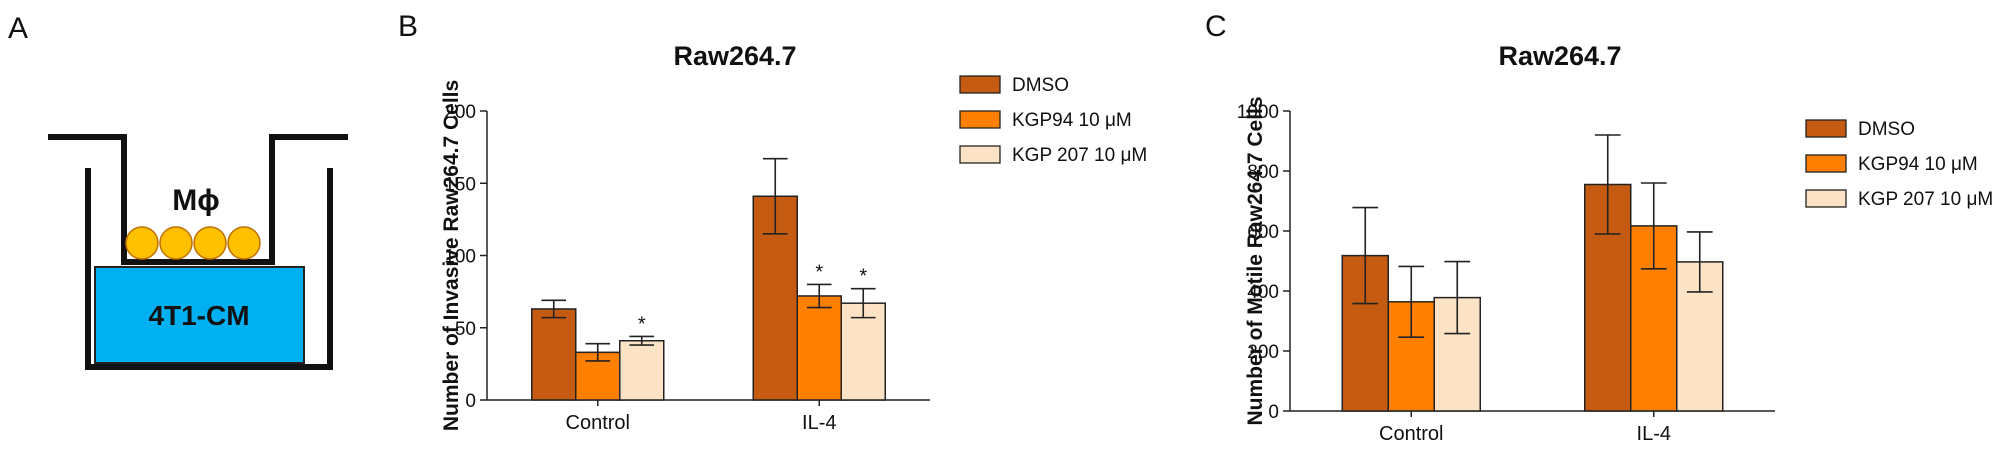 This screenshot has height=461, width=2000. What do you see at coordinates (1263, 292) in the screenshot?
I see `y-tick-label: 400` at bounding box center [1263, 292].